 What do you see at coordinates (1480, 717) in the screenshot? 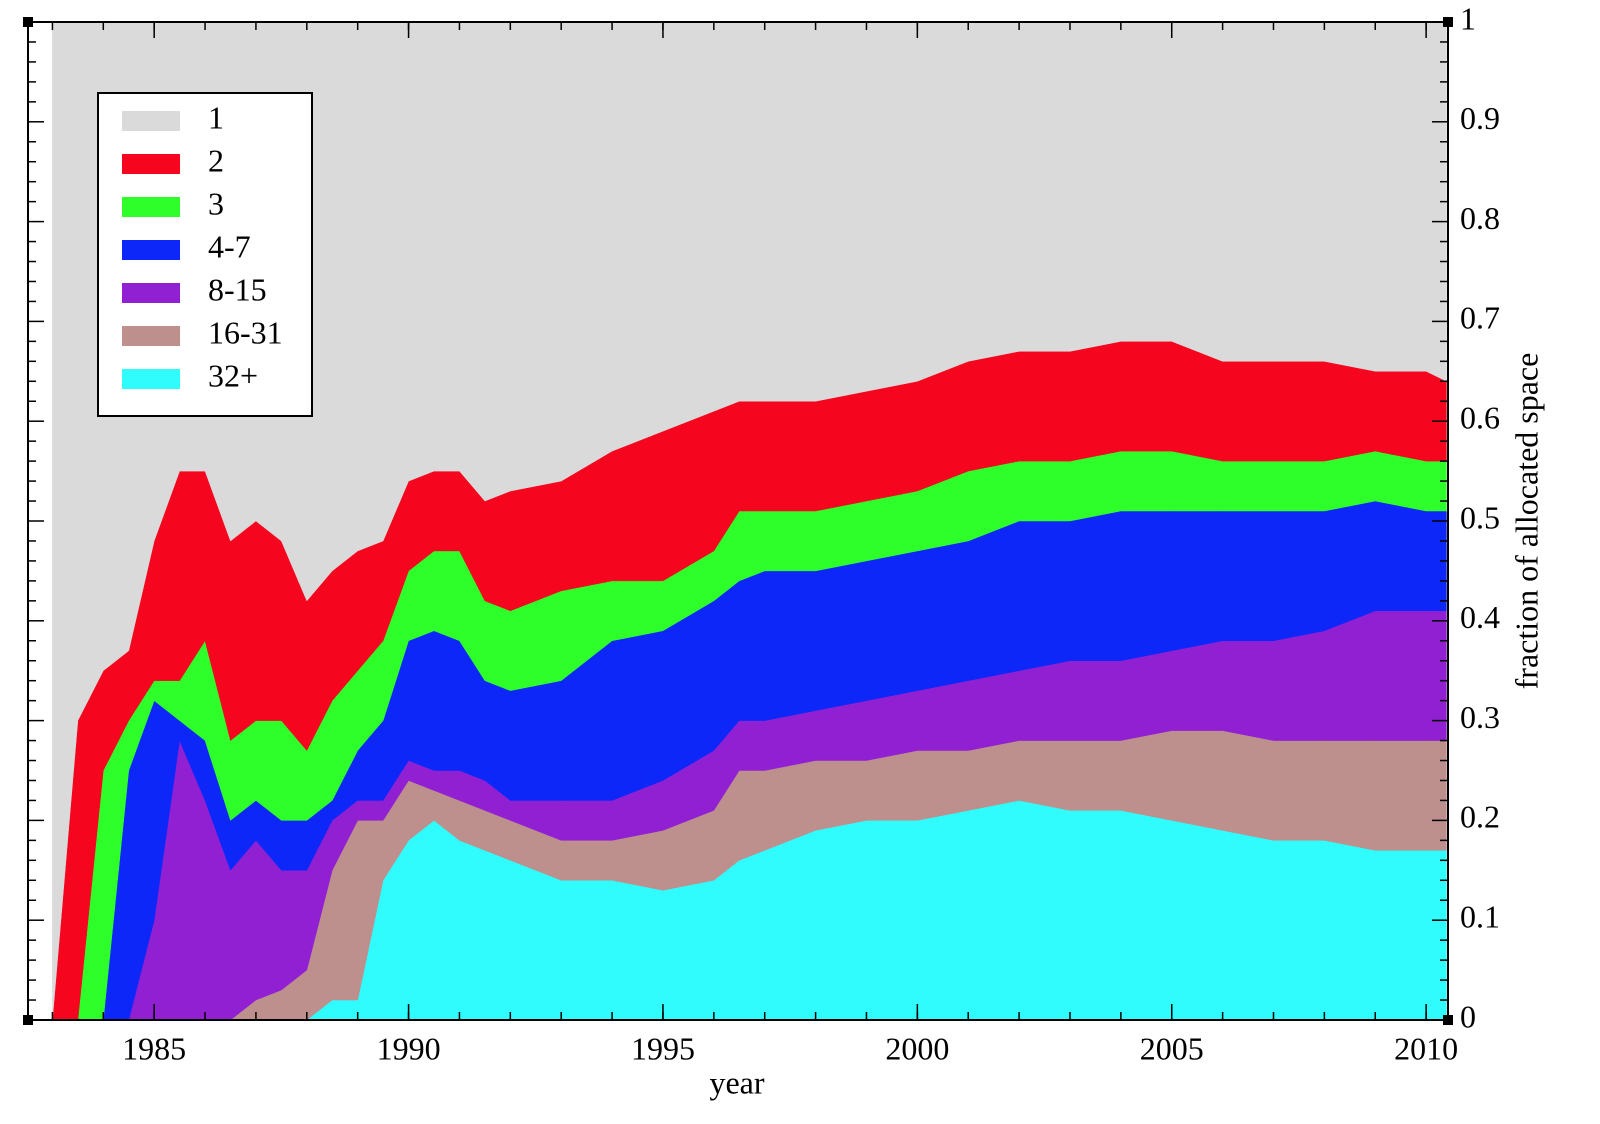
I see `y-tick-label: 0.3` at bounding box center [1480, 717].